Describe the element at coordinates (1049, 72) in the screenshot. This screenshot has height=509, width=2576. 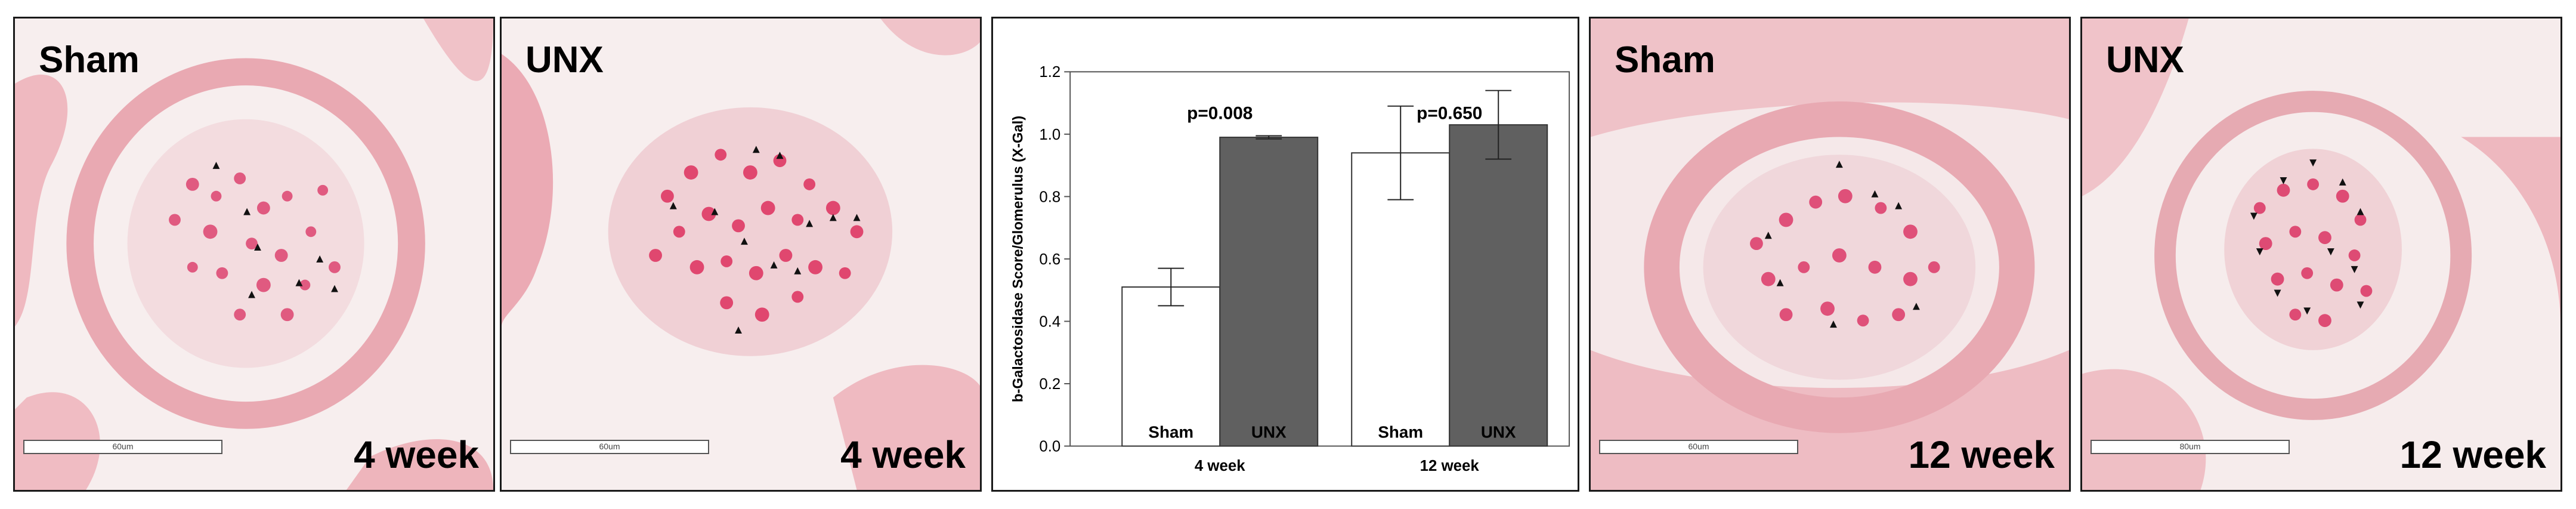
I see `y-tick-label: 1.2` at that location.